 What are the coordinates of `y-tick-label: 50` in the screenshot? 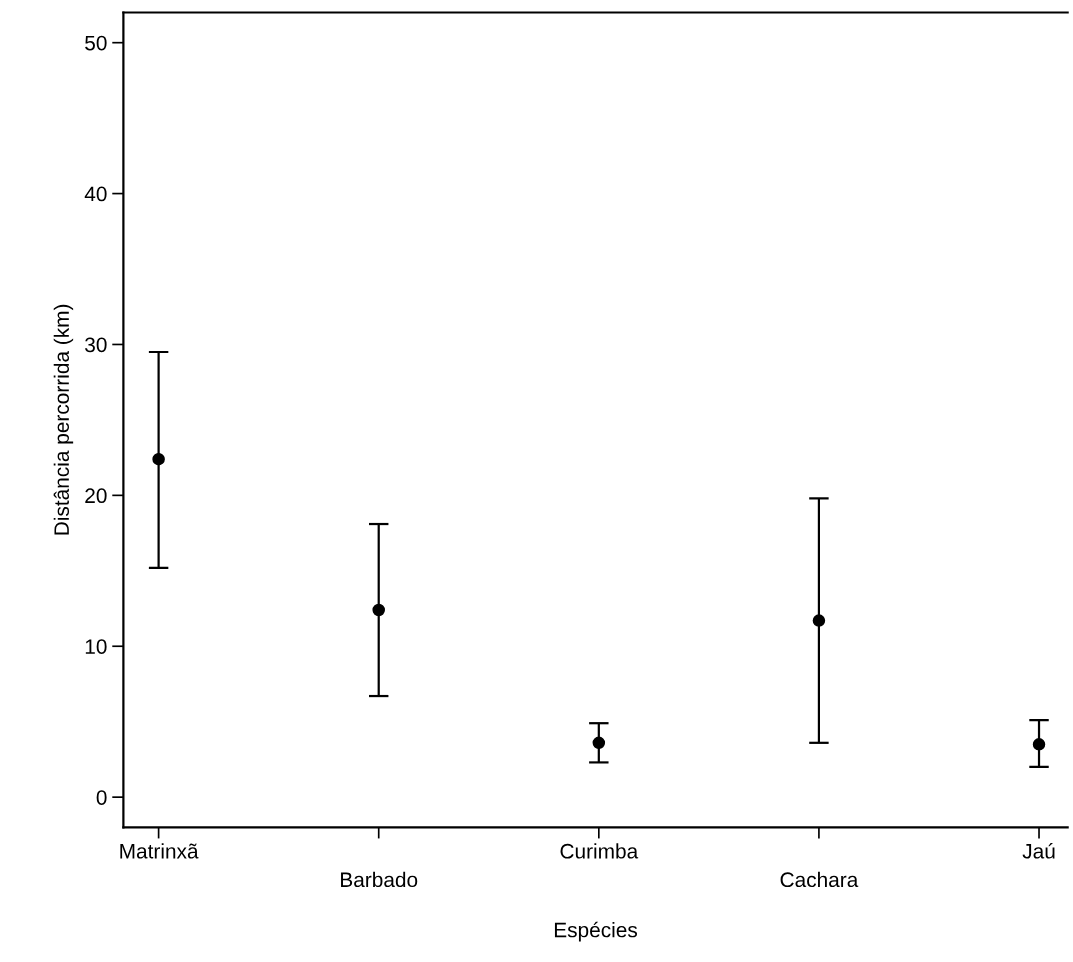 It's located at (96, 43).